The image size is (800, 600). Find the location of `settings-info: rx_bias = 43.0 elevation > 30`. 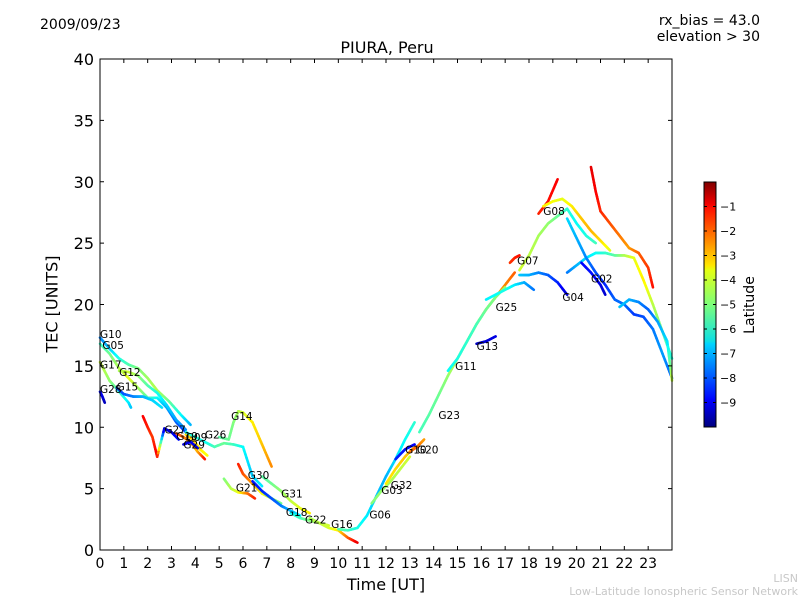

settings-info: rx_bias = 43.0 elevation > 30 is located at coordinates (708, 29).